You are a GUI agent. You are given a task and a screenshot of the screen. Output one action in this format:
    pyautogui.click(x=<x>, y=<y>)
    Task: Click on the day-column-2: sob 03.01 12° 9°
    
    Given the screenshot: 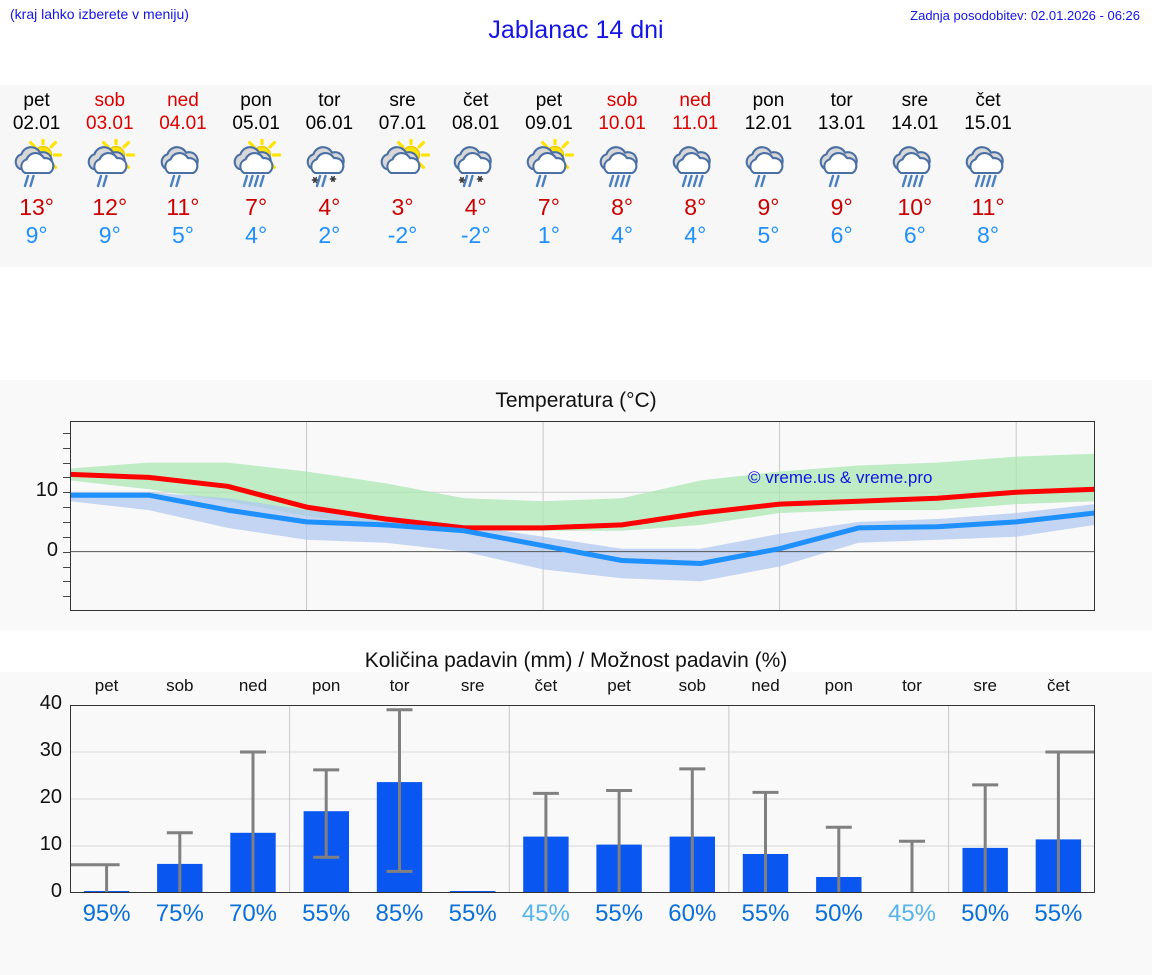 What is the action you would take?
    pyautogui.click(x=109, y=176)
    